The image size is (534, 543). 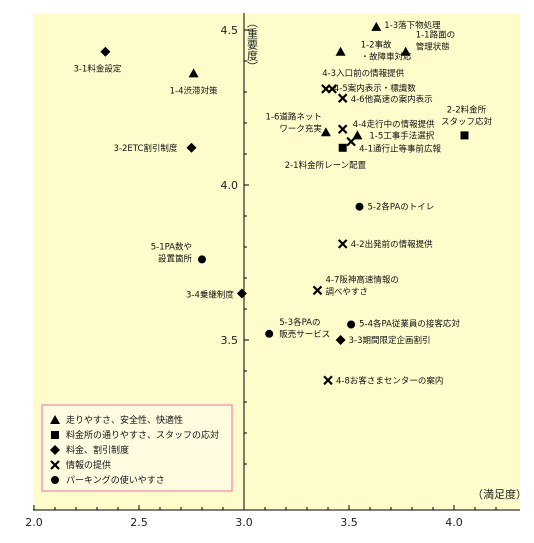 I want to click on x-axis-title: （満足度）, so click(x=499, y=494).